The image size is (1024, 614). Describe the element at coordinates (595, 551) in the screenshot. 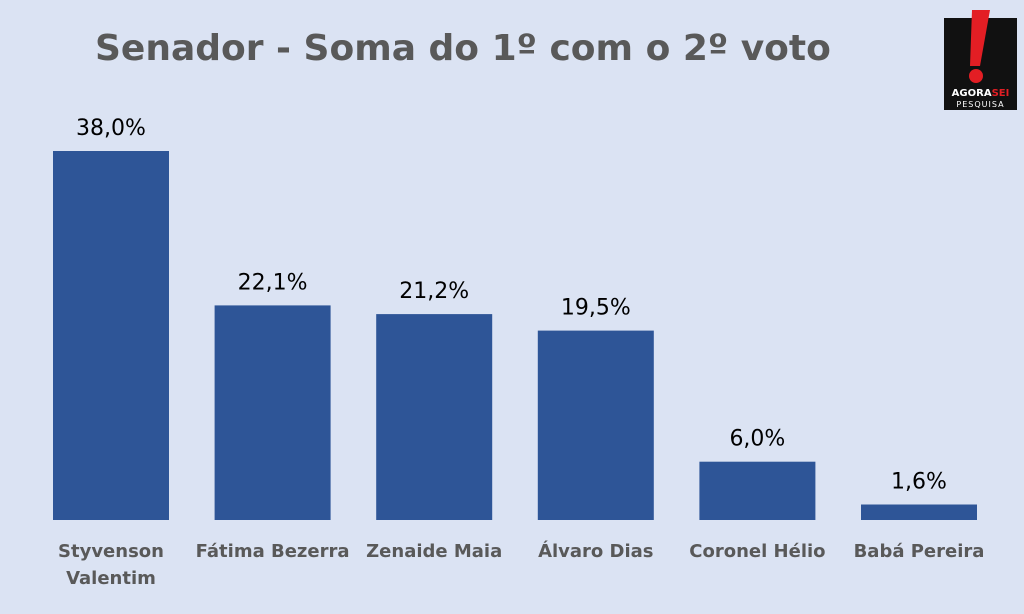

I see `category-label-3: Álvaro Dias` at that location.